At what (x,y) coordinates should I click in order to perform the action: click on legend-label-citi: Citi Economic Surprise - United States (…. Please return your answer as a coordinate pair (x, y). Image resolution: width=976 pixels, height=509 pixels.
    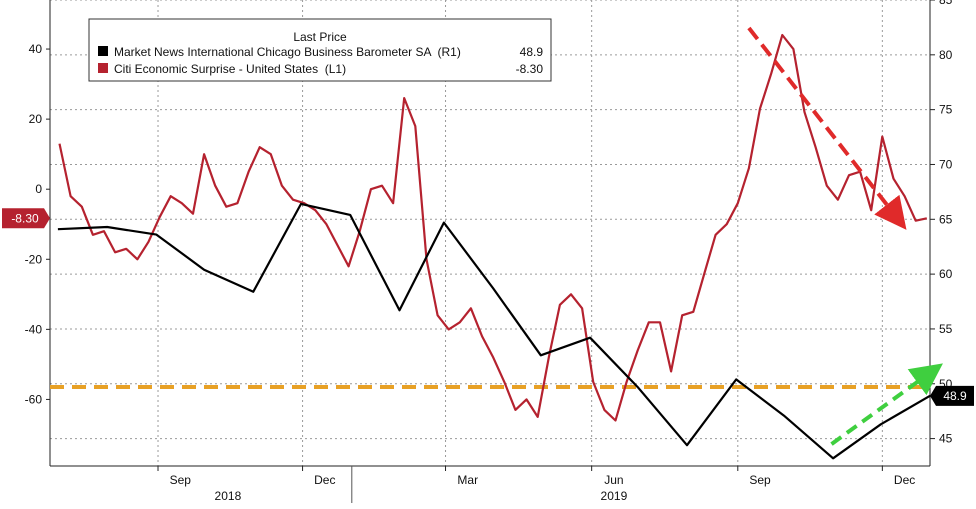
    Looking at the image, I should click on (230, 69).